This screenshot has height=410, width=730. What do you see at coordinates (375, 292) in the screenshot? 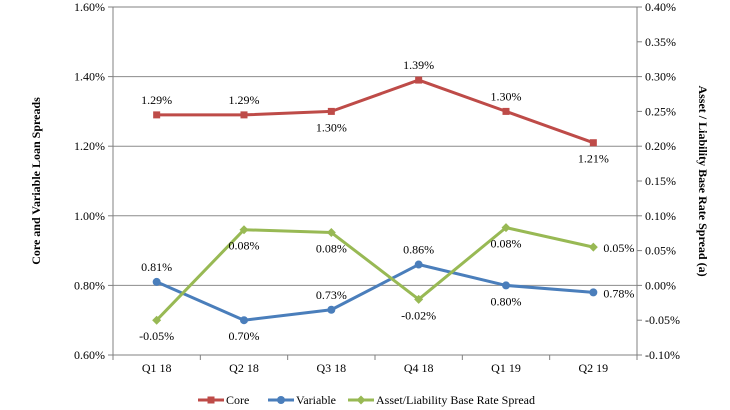
I see `series-line-variable` at bounding box center [375, 292].